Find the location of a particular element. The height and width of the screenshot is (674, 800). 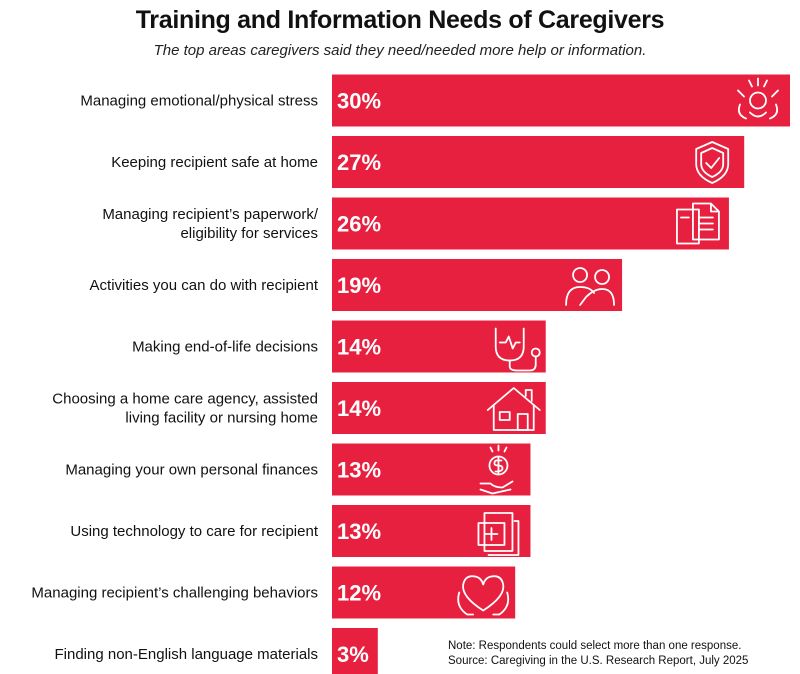

category-label: living facility or nursing home is located at coordinates (221, 418).